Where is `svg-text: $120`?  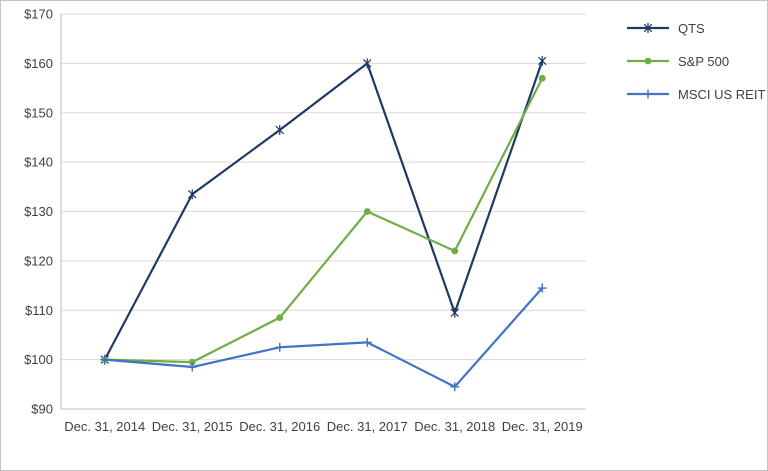 svg-text: $120 is located at coordinates (38, 260).